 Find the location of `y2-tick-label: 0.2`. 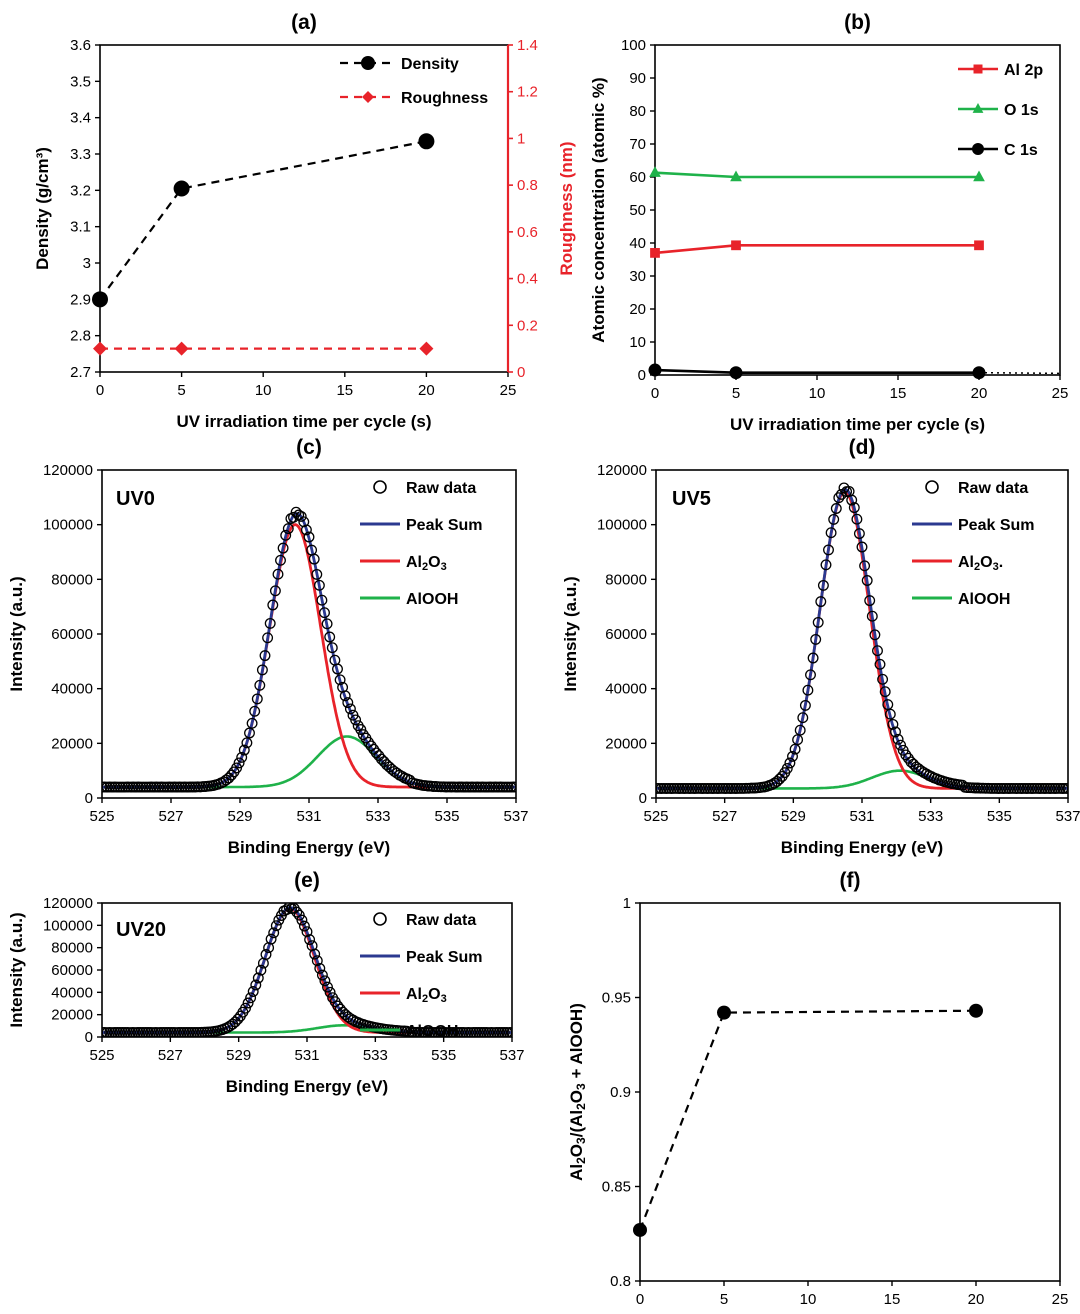

y2-tick-label: 0.2 is located at coordinates (527, 325).